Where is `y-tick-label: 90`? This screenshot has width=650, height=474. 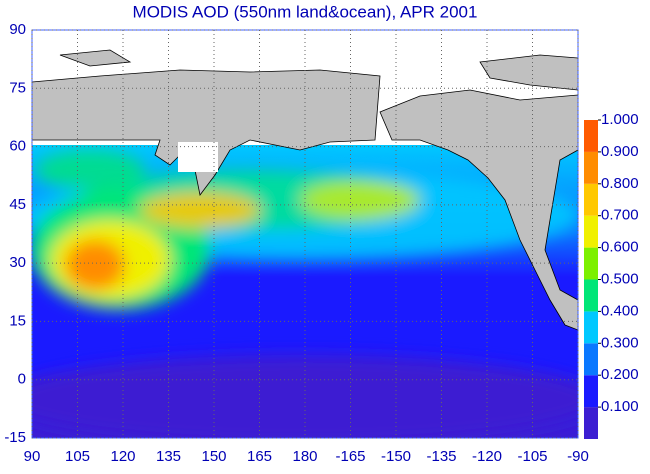
y-tick-label: 90 is located at coordinates (17, 29).